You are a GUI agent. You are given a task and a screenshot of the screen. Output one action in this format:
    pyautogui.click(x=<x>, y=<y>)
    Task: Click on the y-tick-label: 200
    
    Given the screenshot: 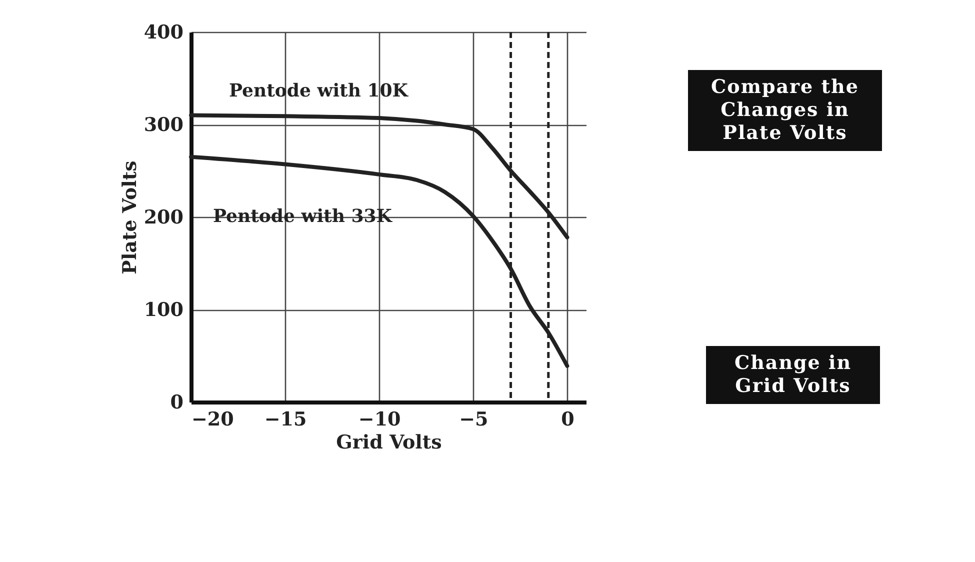 What is the action you would take?
    pyautogui.click(x=164, y=217)
    